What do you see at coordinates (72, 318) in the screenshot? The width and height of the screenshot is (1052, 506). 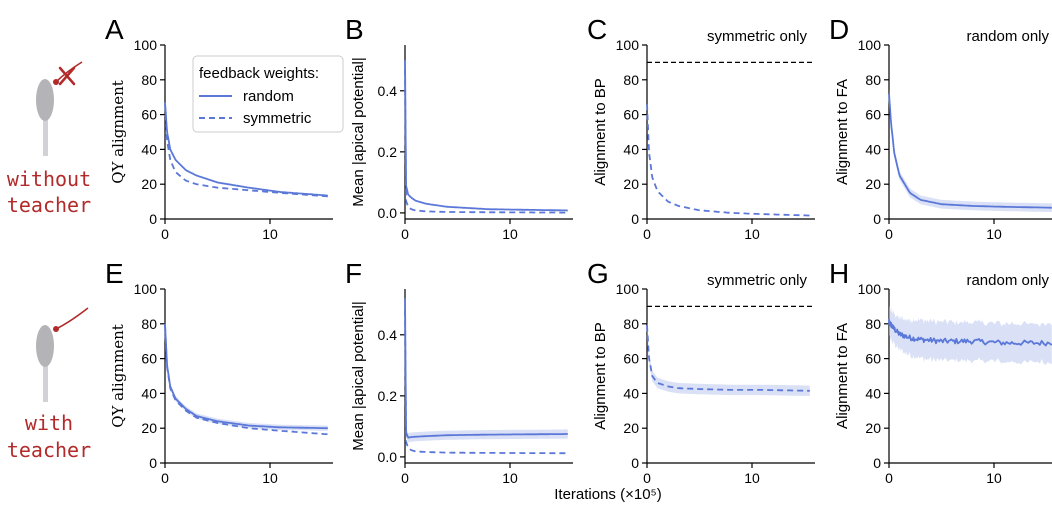 I see `teacher-input-line` at bounding box center [72, 318].